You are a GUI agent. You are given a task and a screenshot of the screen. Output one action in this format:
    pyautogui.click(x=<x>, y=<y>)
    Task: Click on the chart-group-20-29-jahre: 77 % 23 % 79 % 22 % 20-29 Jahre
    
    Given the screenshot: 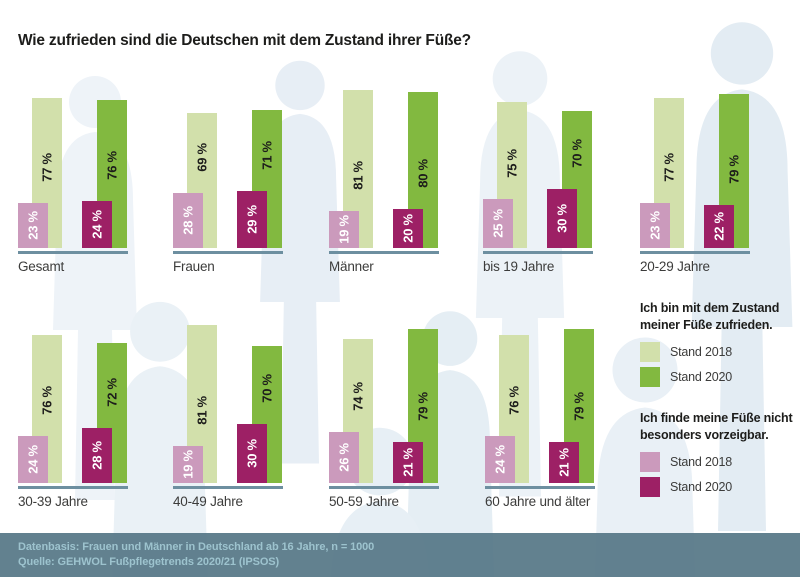 What is the action you would take?
    pyautogui.click(x=706, y=178)
    